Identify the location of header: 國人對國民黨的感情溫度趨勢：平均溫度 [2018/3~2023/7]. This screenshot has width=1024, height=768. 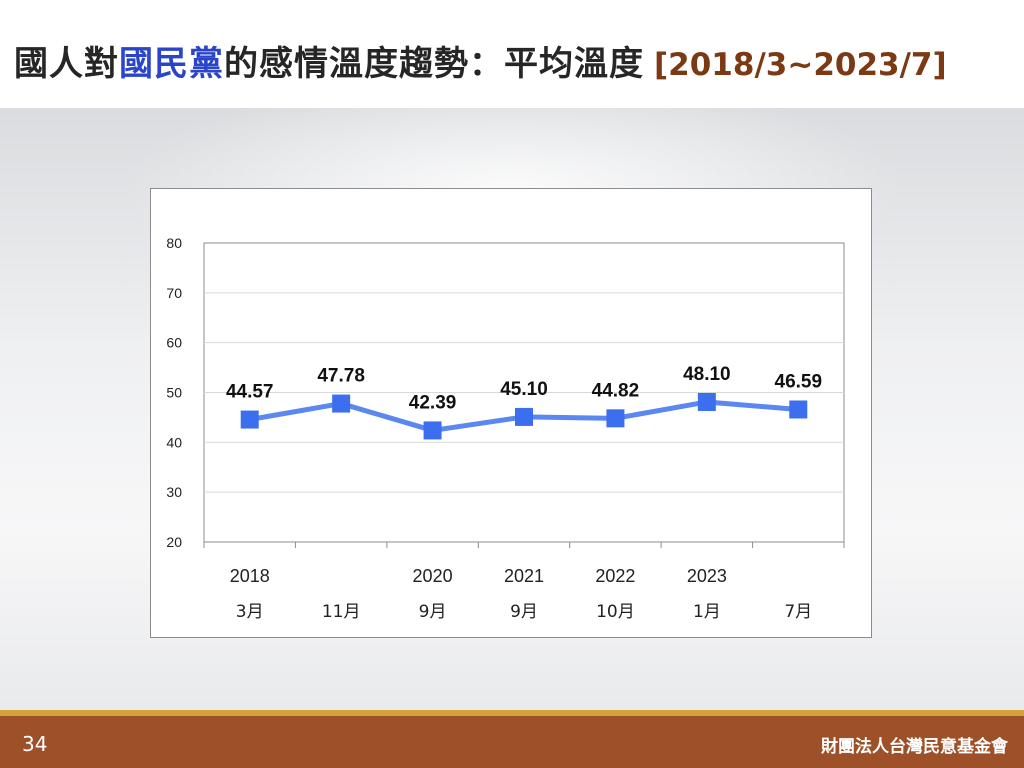
(512, 54).